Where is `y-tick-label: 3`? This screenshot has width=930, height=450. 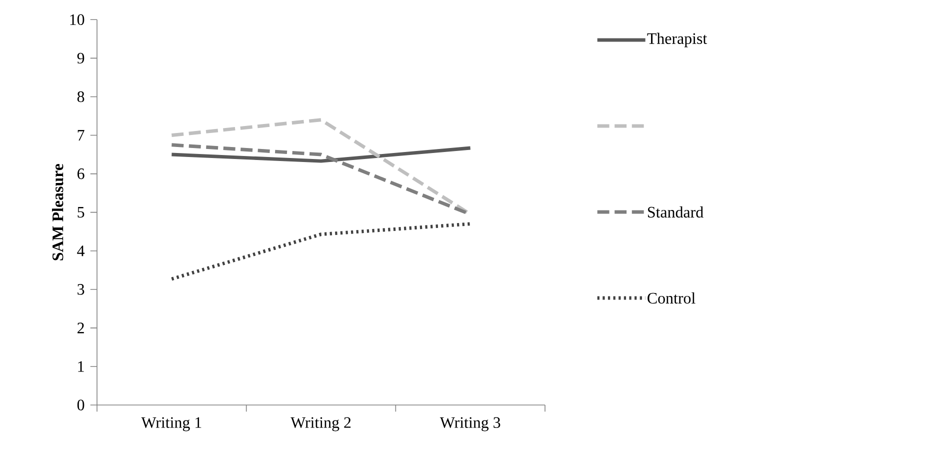
y-tick-label: 3 is located at coordinates (81, 289).